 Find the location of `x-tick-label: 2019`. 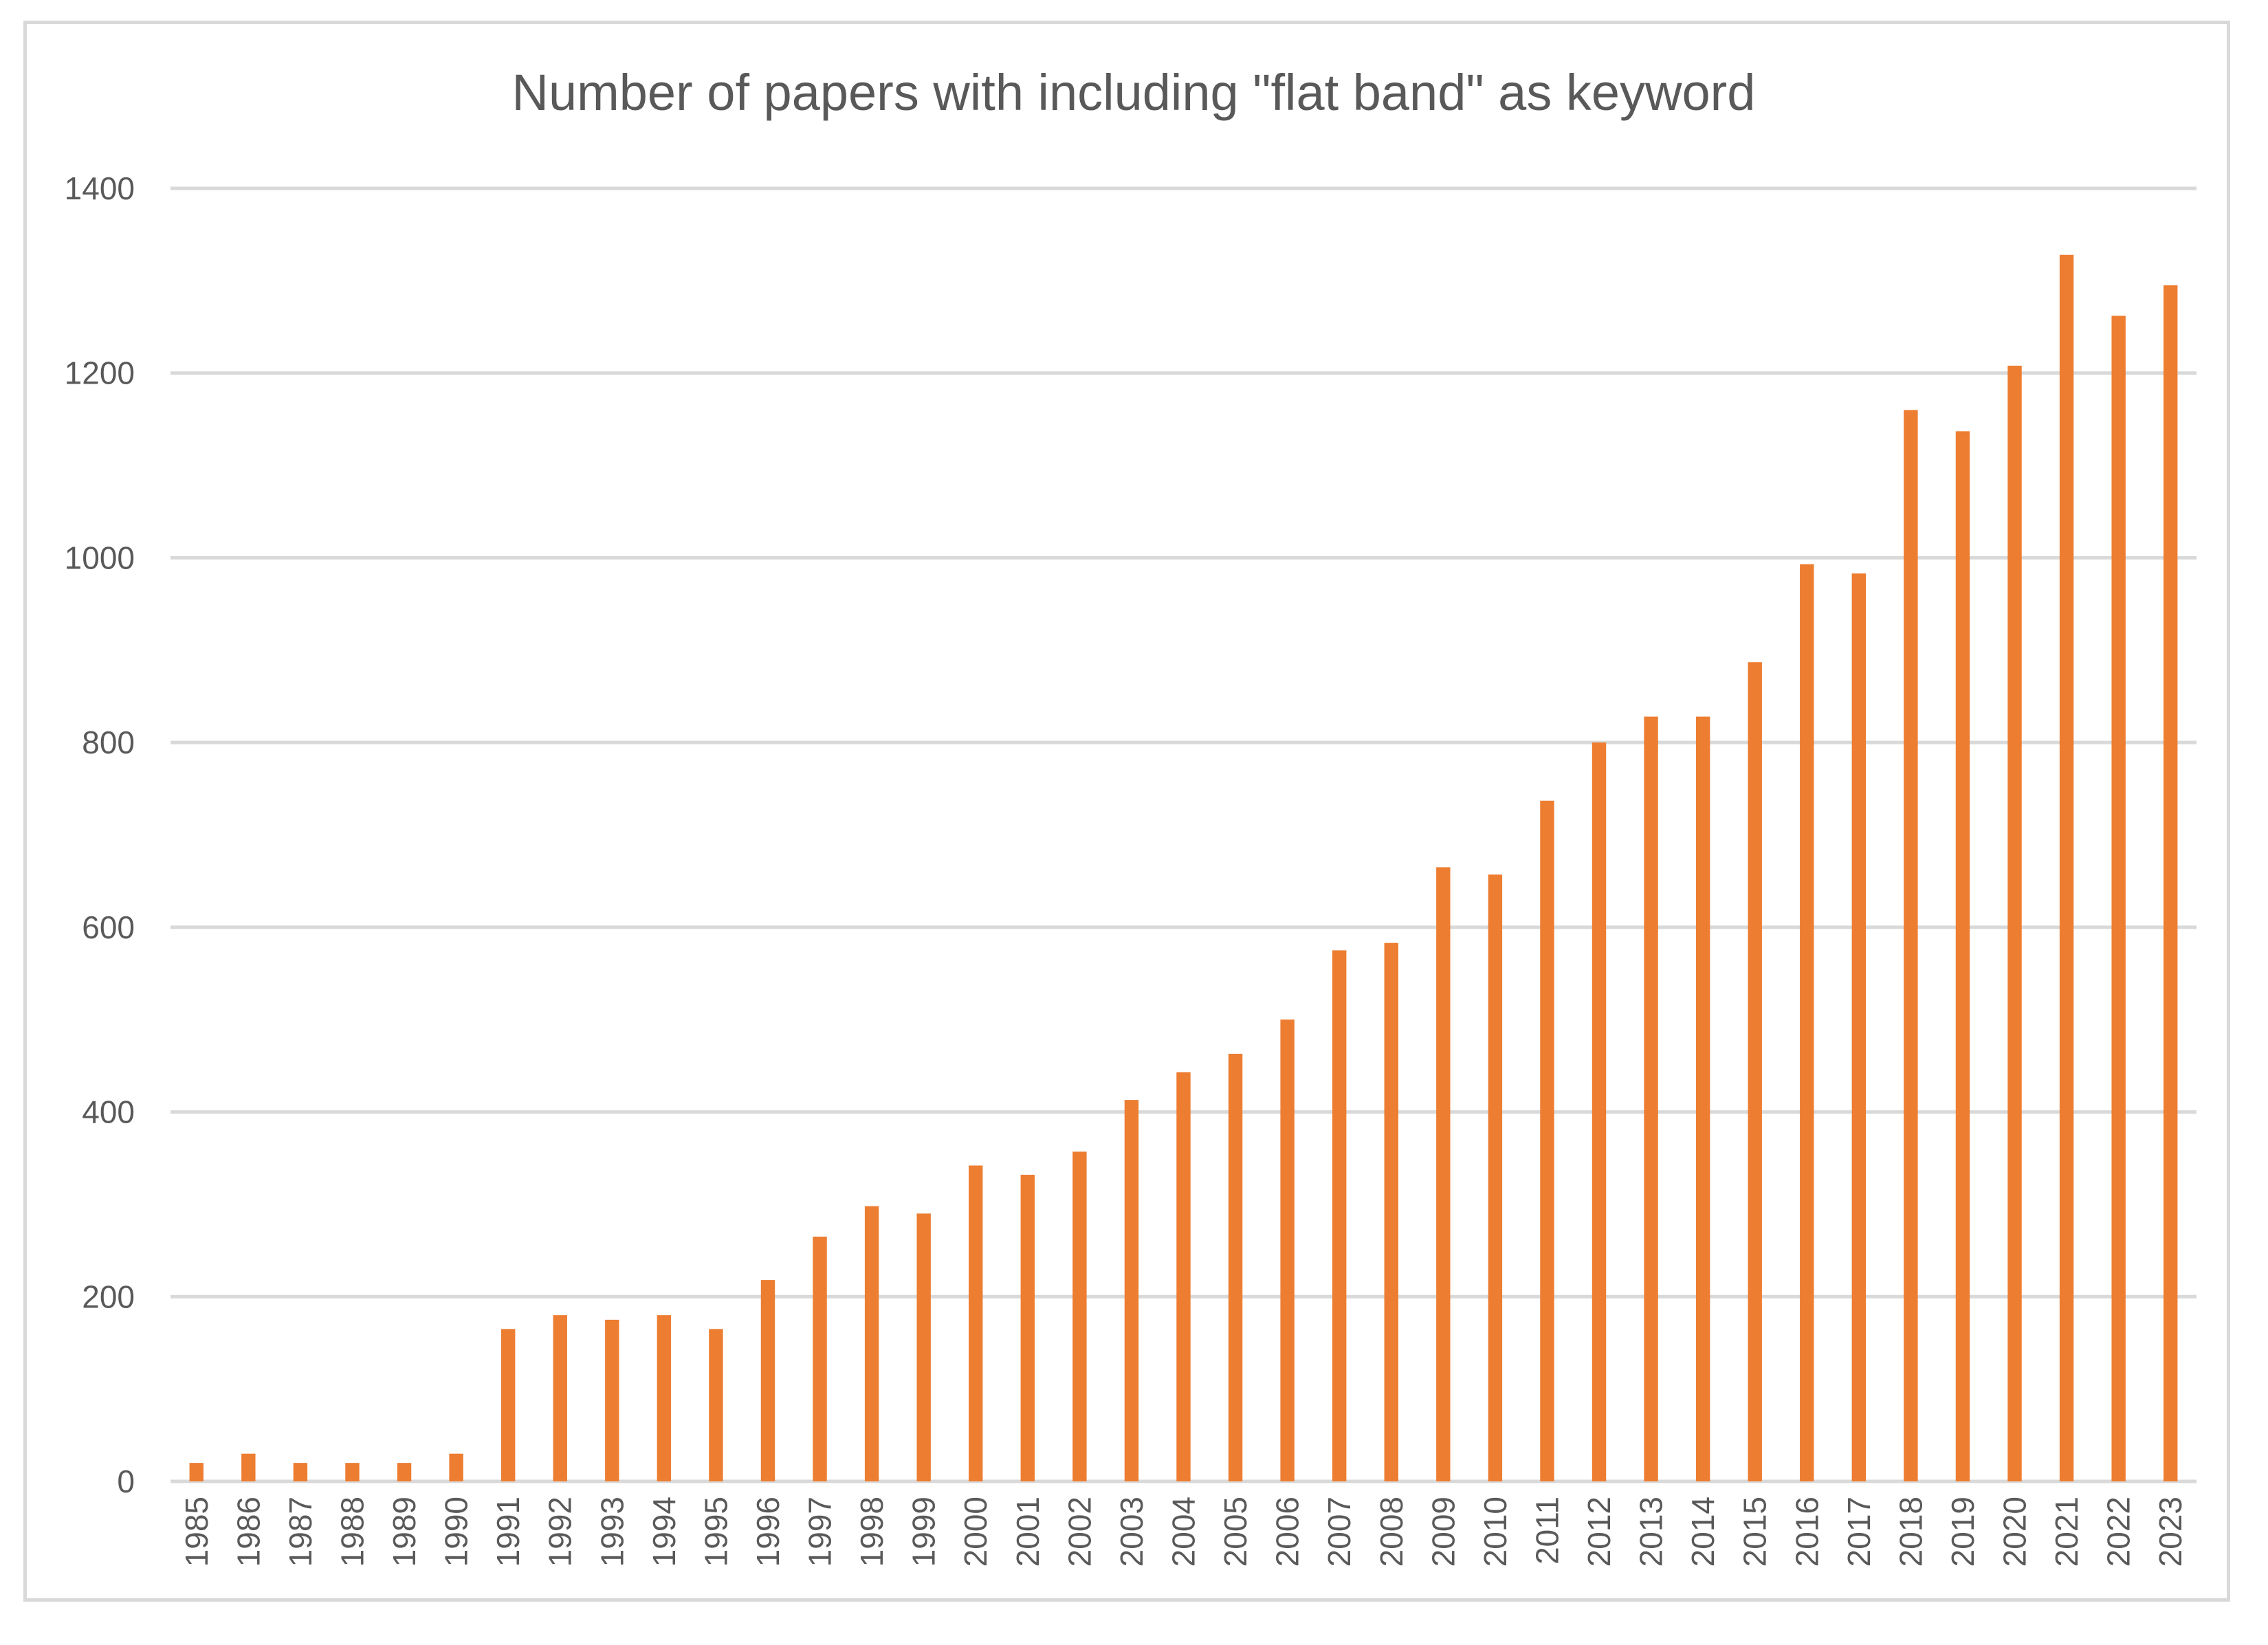

x-tick-label: 2019 is located at coordinates (1963, 1532).